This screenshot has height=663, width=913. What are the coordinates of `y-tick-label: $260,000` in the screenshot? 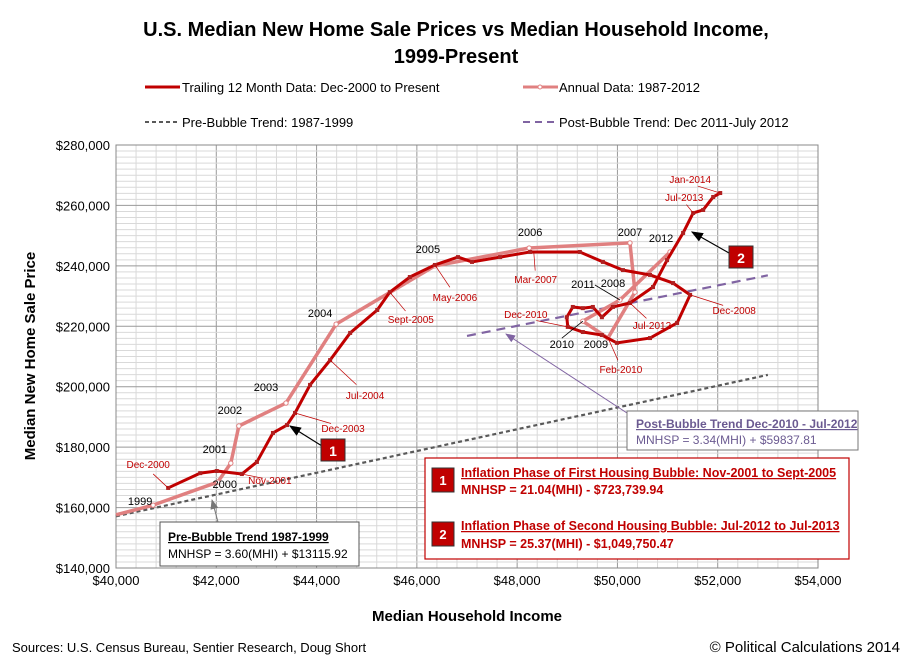 It's located at (83, 205).